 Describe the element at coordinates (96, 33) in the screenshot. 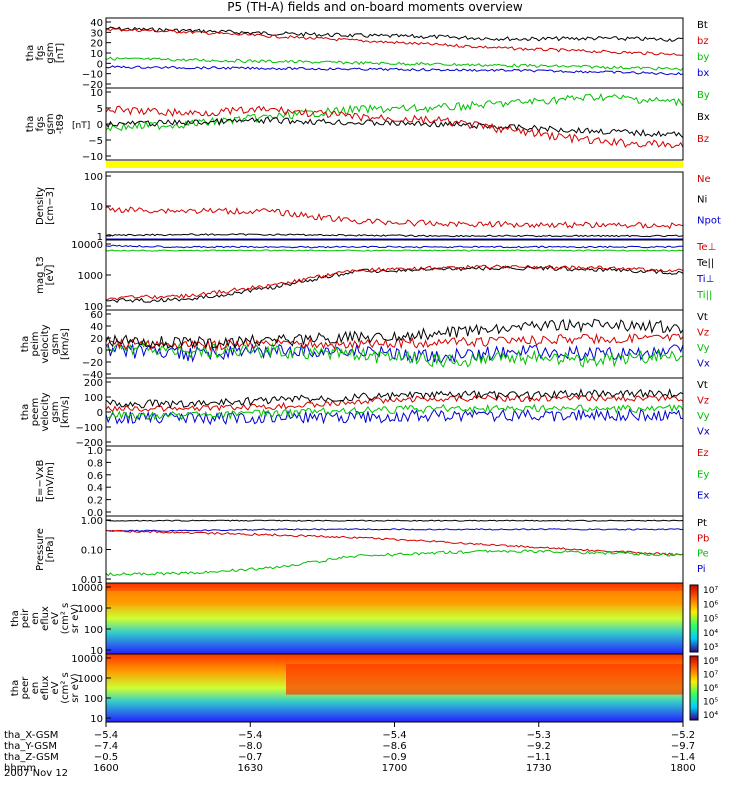

I see `y-tick-label: 30` at that location.